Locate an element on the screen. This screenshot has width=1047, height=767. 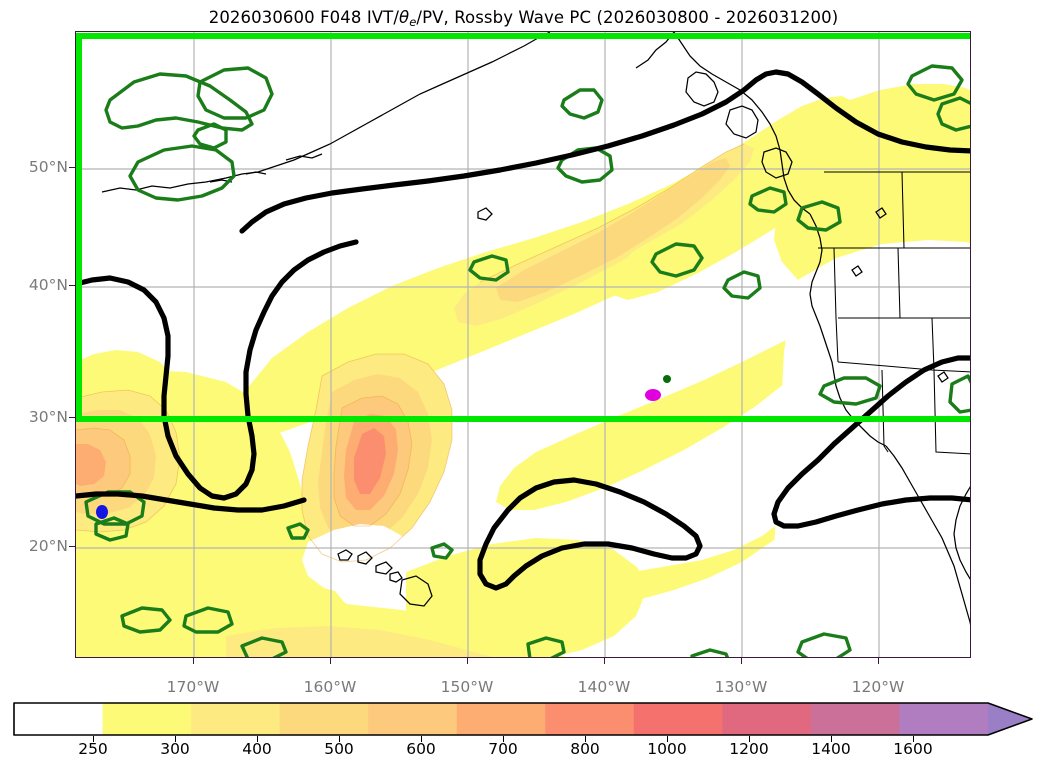
point-markers is located at coordinates (383, 447).